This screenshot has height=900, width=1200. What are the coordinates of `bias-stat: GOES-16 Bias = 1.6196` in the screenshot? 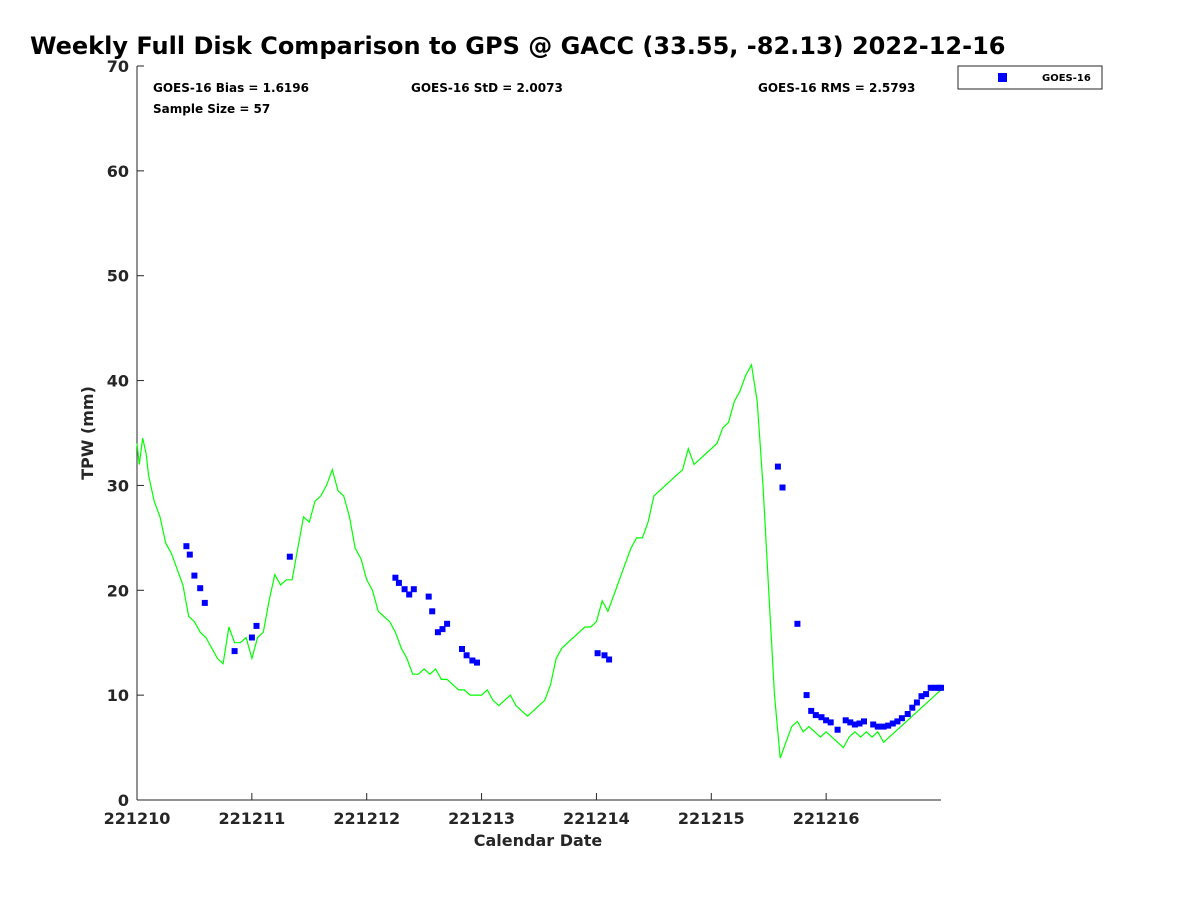 It's located at (231, 88).